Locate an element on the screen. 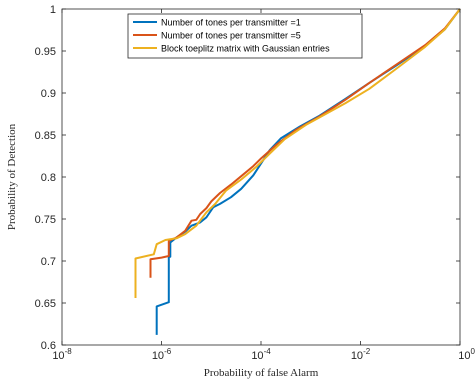  y-tick-label: 1 is located at coordinates (53, 10).